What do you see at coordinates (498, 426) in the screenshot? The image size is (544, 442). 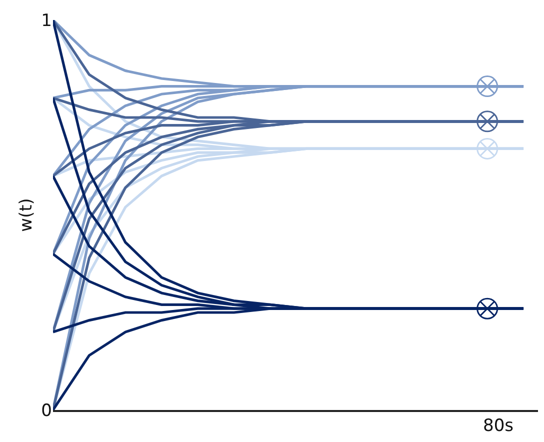 I see `text: 80s` at bounding box center [498, 426].